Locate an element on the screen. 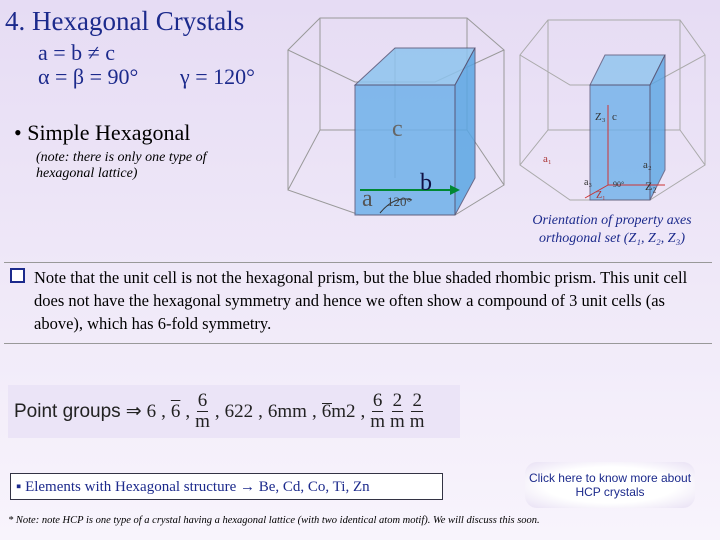 The image size is (720, 540). z1: Z₁ is located at coordinates (601, 195).